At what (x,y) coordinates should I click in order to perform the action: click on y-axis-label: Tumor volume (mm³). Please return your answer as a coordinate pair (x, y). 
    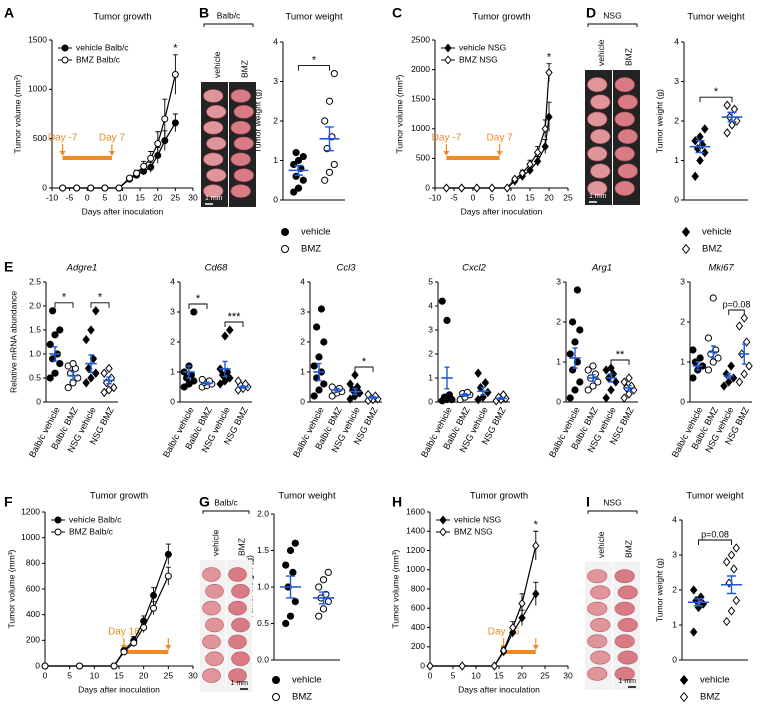
    Looking at the image, I should click on (399, 113).